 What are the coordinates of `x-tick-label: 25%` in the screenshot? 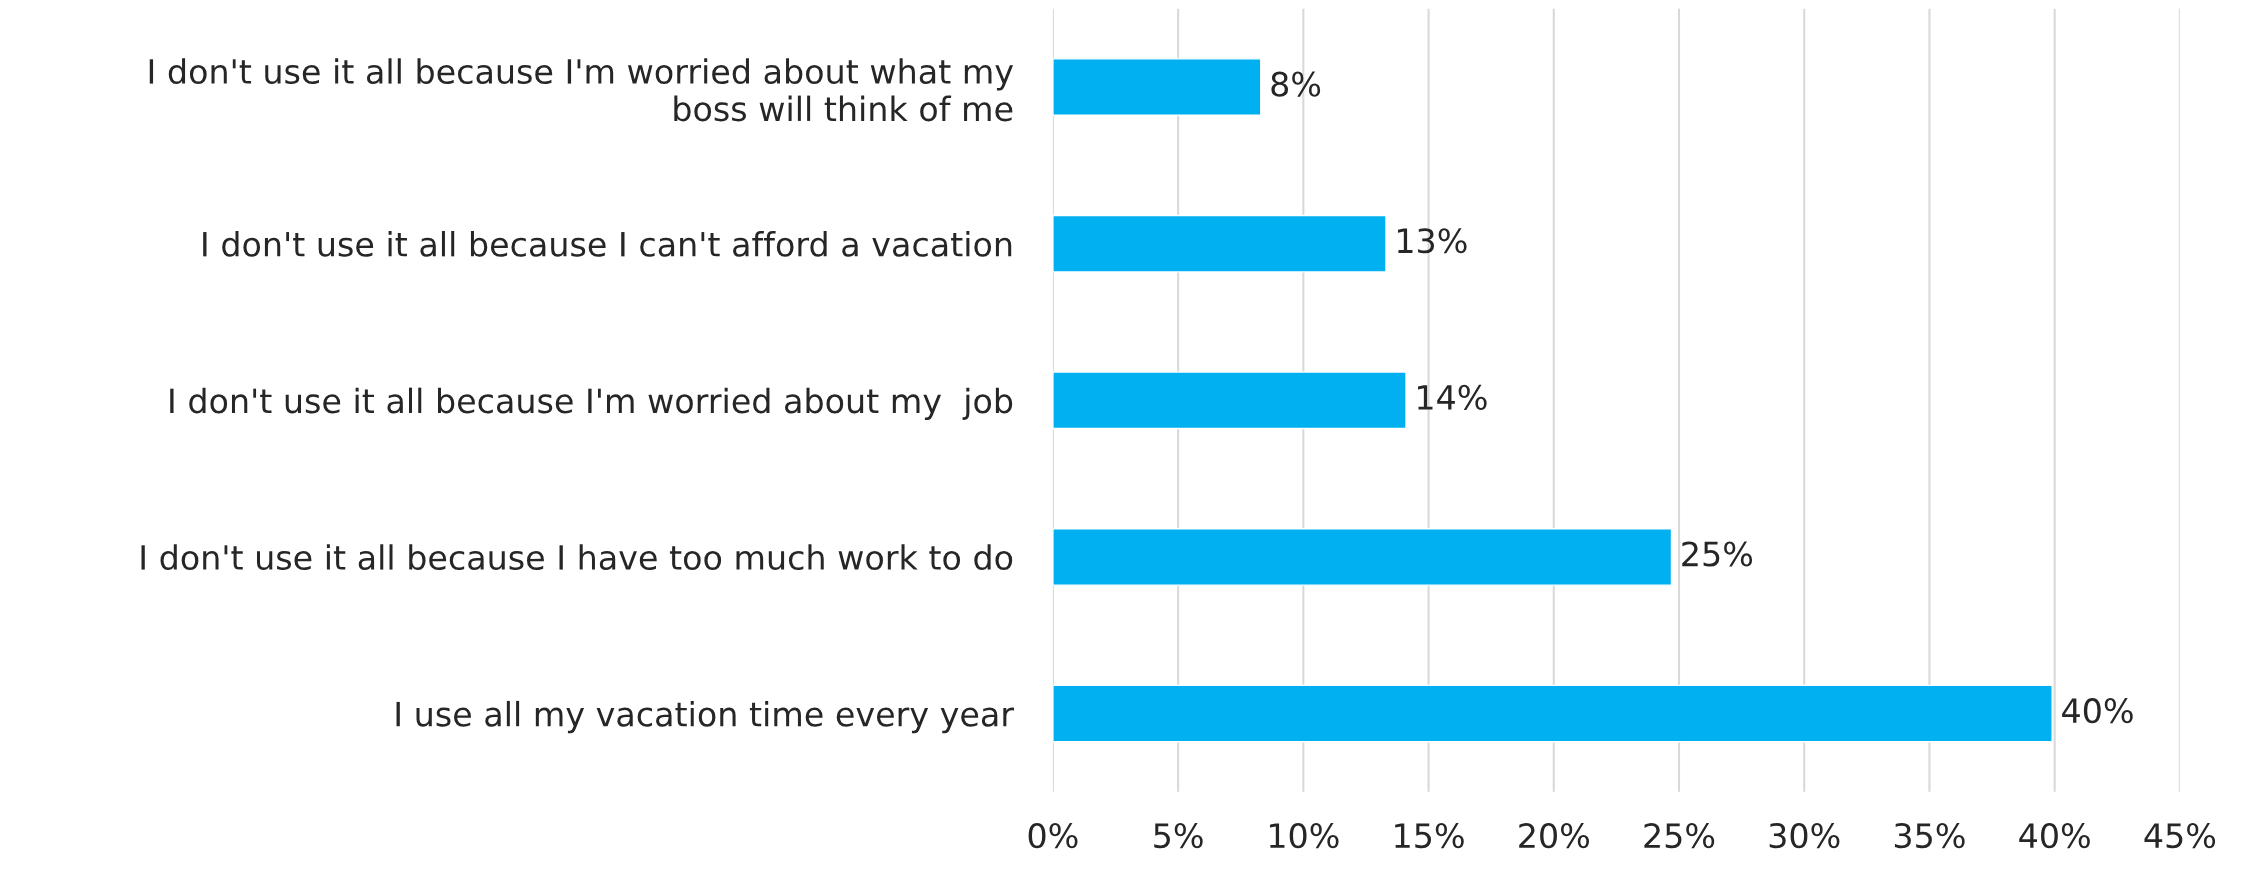 It's located at (1679, 836).